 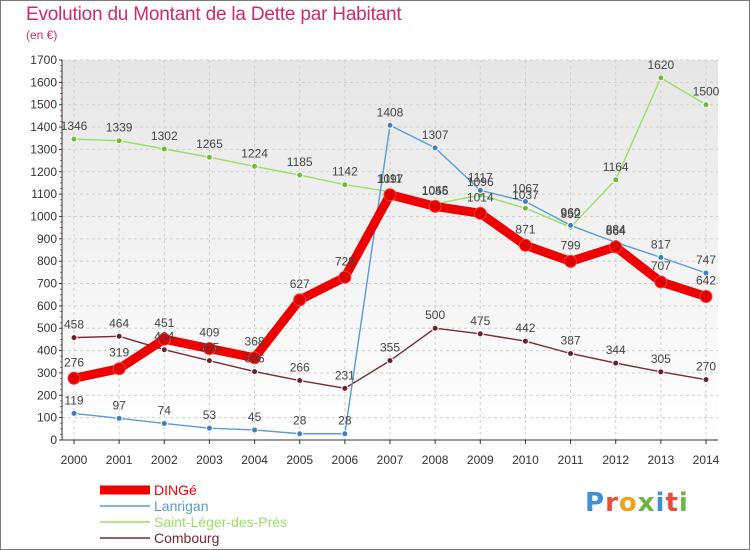 What do you see at coordinates (299, 460) in the screenshot?
I see `x-tick-label: 2005` at bounding box center [299, 460].